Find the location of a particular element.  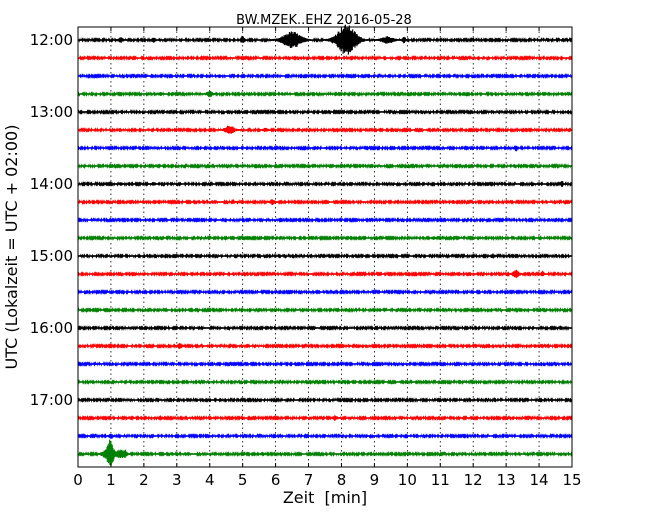

y-tick-label: 13:00 is located at coordinates (51, 112).